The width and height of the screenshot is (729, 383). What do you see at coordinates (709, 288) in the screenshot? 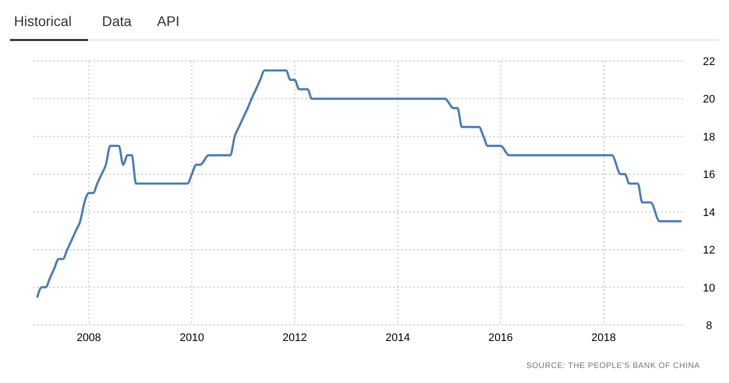
I see `y-tick-label: 10` at bounding box center [709, 288].